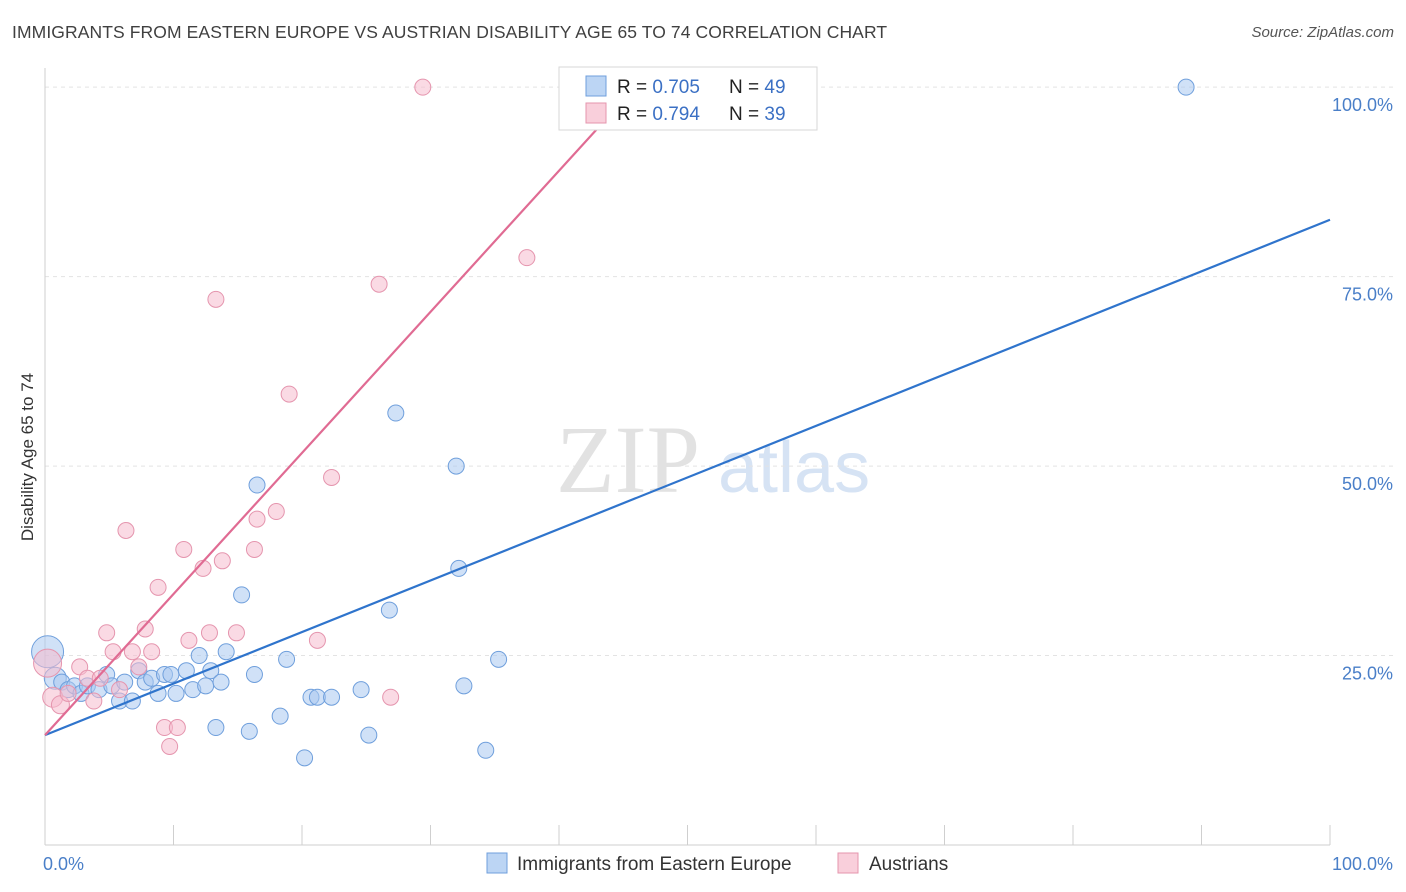  Describe the element at coordinates (1362, 864) in the screenshot. I see `x-tick-label: 100.0%` at that location.